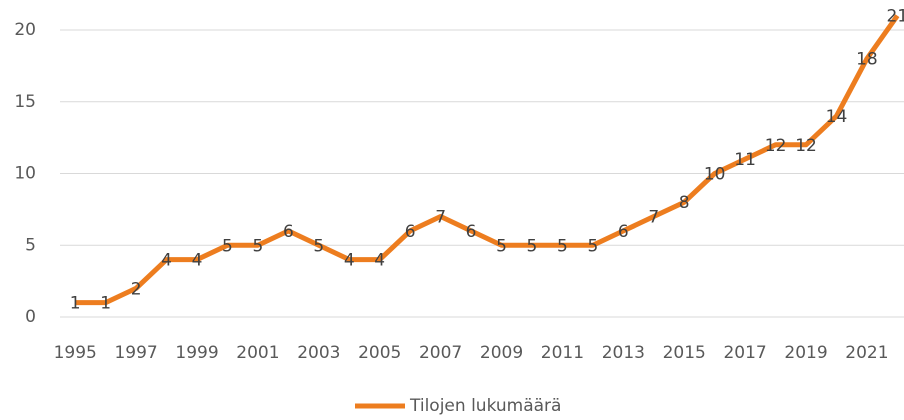 This screenshot has width=904, height=420. What do you see at coordinates (895, 17) in the screenshot?
I see `data-label: 21` at bounding box center [895, 17].